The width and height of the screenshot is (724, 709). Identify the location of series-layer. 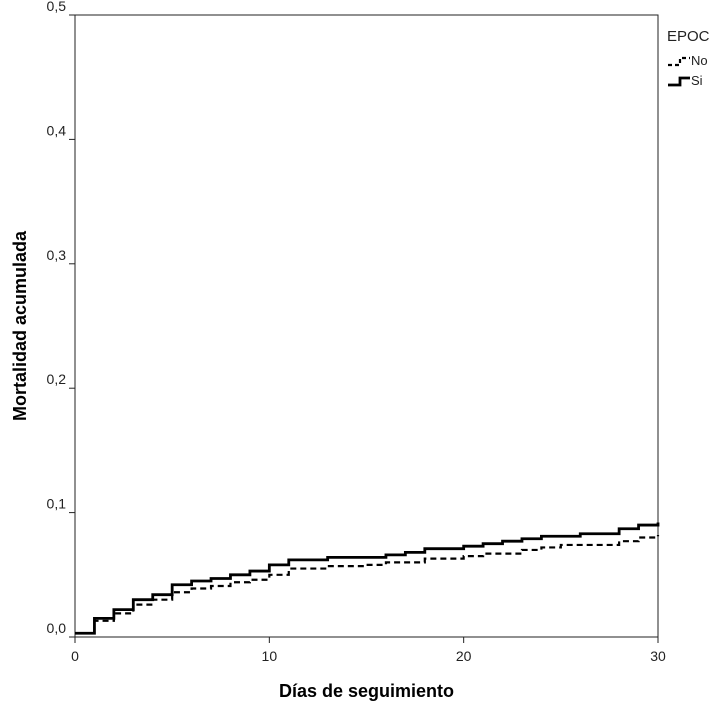
(367, 578).